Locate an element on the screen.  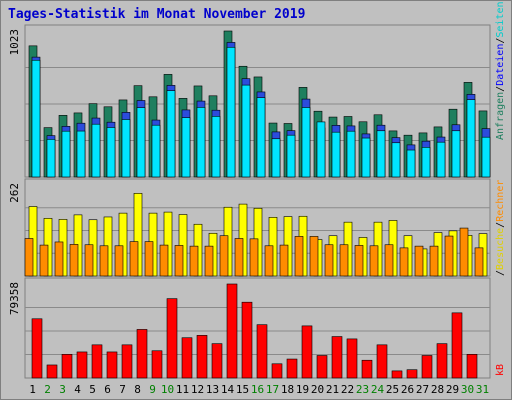
x-tick-label-day-18: 18 is located at coordinates (287, 389).